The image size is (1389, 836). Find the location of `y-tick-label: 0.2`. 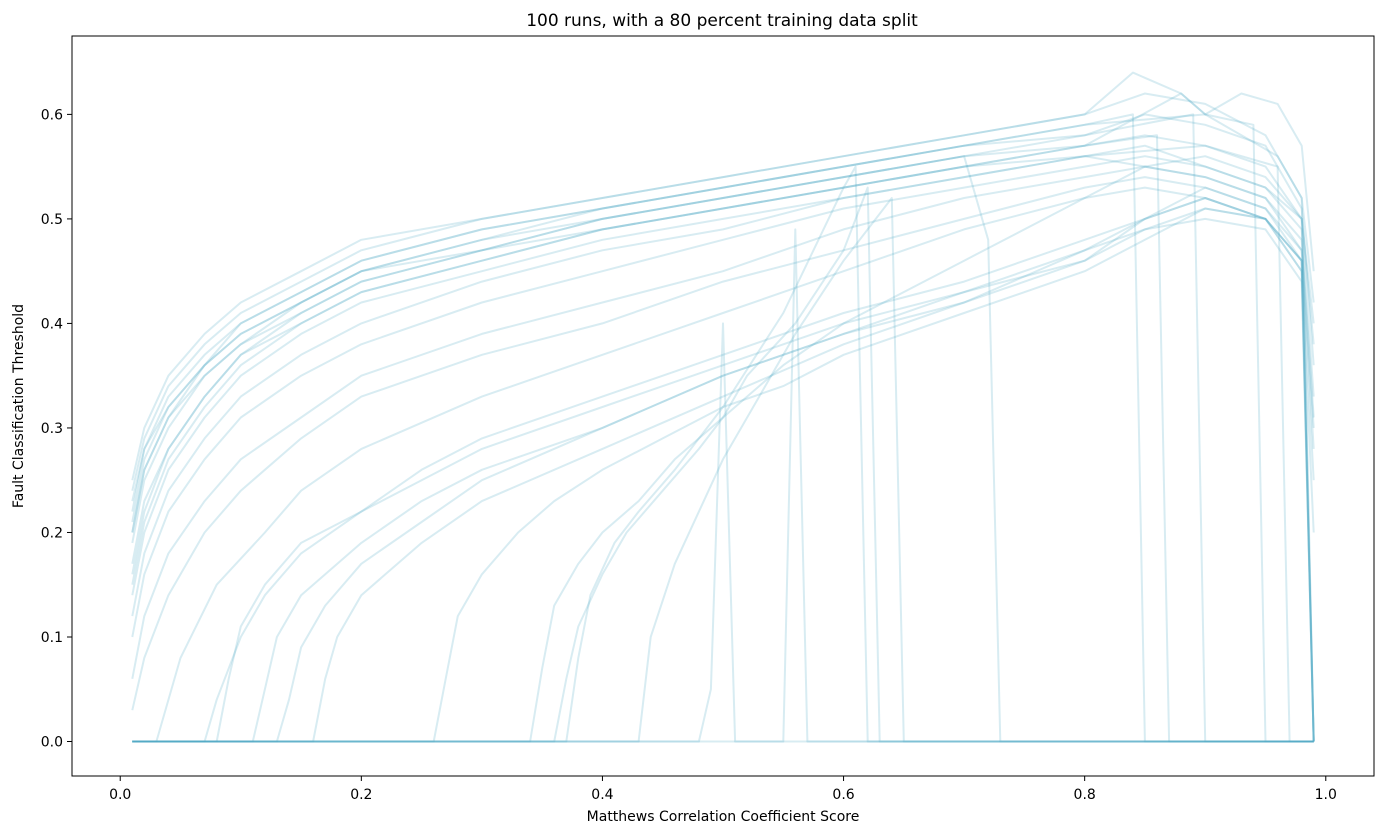

y-tick-label: 0.2 is located at coordinates (52, 533).